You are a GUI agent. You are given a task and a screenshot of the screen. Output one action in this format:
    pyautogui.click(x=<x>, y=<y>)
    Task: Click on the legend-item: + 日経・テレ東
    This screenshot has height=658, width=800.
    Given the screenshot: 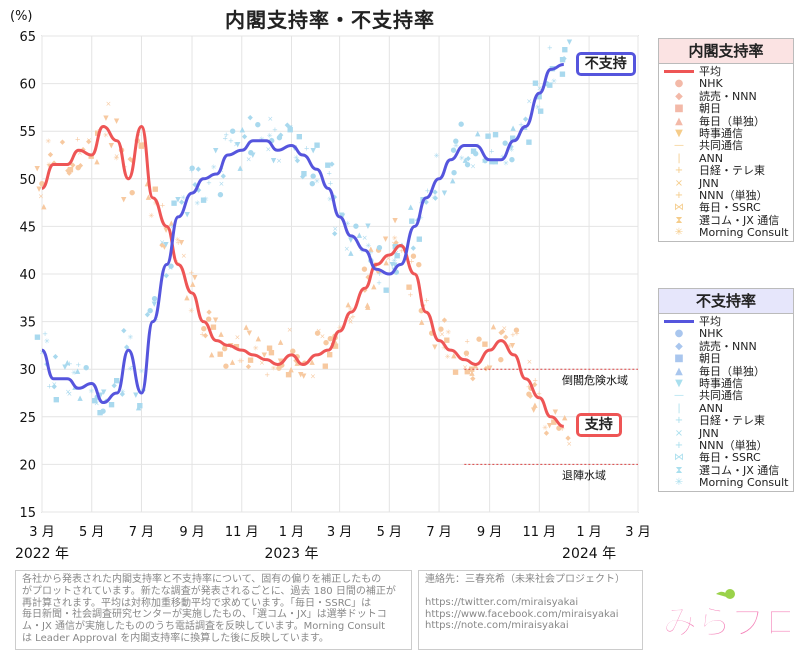 What is the action you would take?
    pyautogui.click(x=726, y=170)
    